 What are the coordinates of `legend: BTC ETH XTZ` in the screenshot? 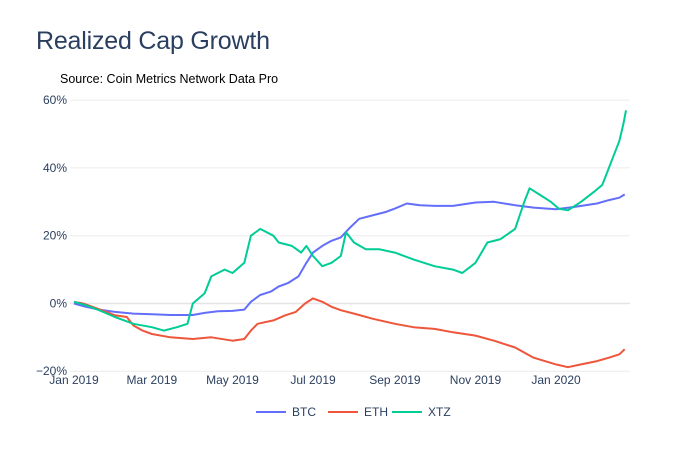 It's located at (353, 412).